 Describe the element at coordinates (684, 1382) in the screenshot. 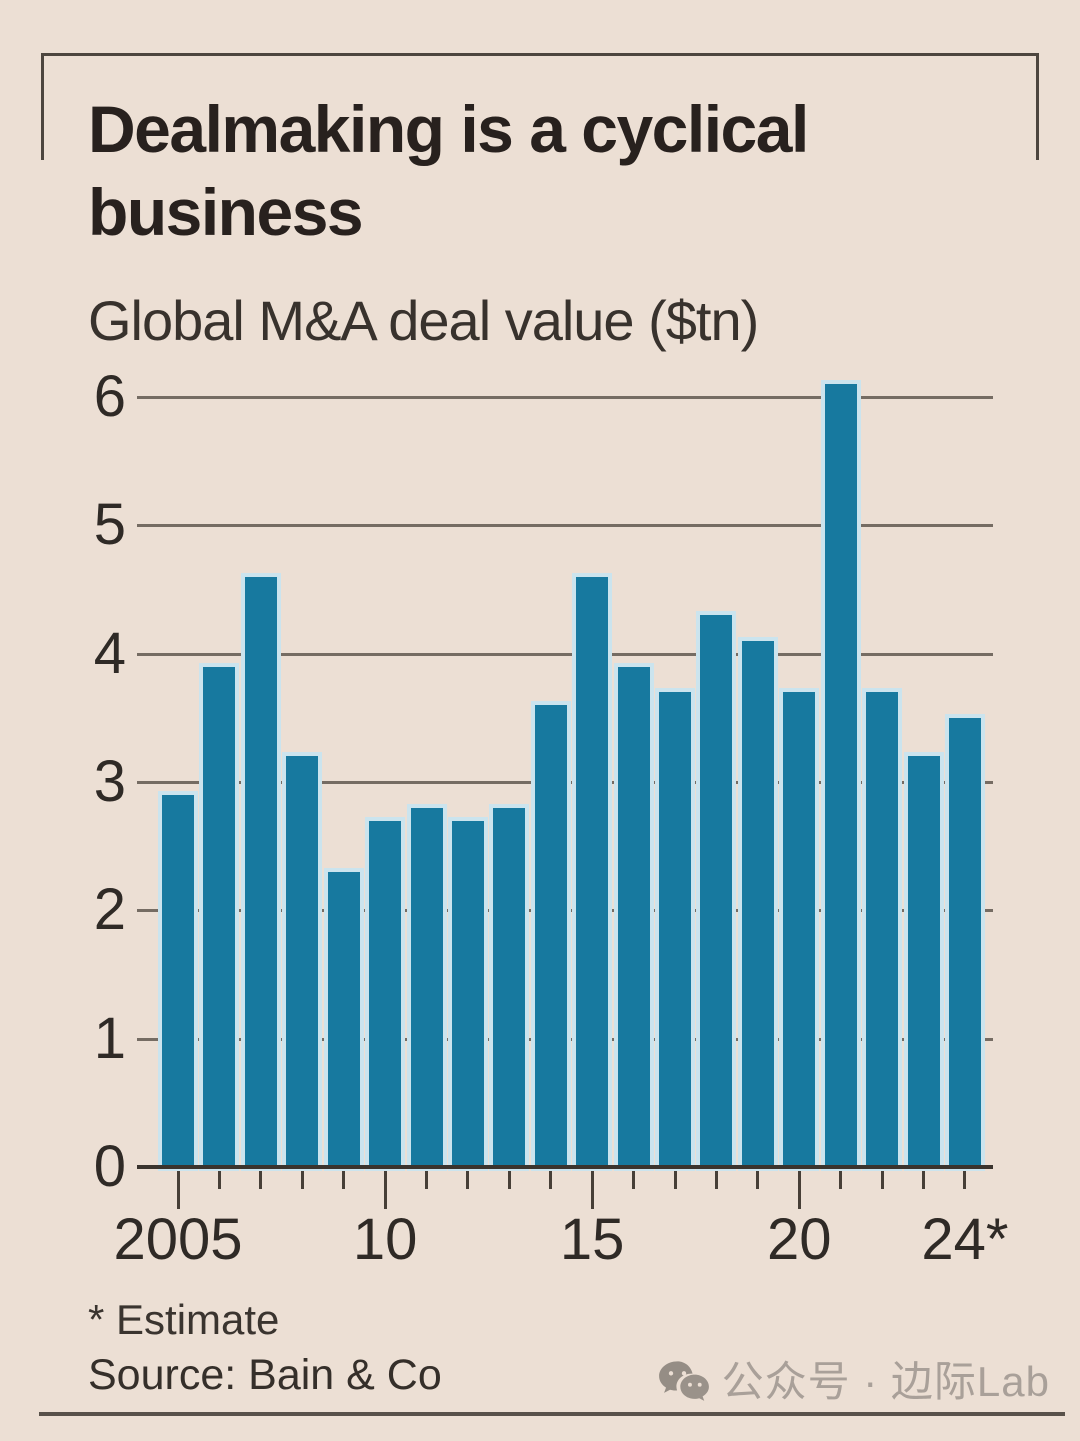

I see `wechat-icon` at that location.